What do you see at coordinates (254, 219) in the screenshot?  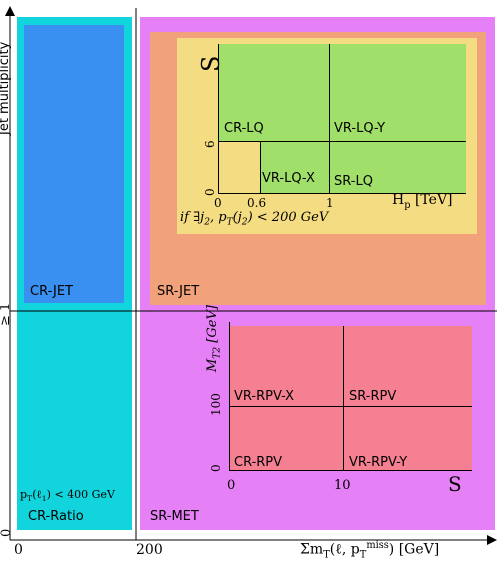 I see `s-panel-condition: if ∃j2, pT(j2) < 200 GeV` at bounding box center [254, 219].